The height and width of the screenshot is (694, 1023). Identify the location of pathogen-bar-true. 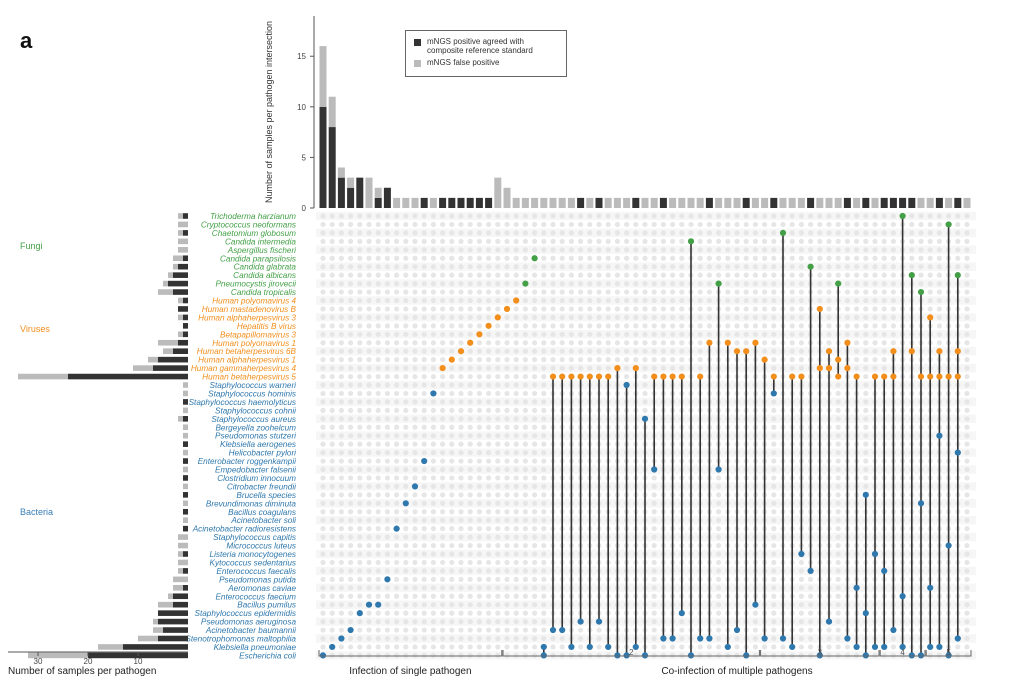
(173, 621).